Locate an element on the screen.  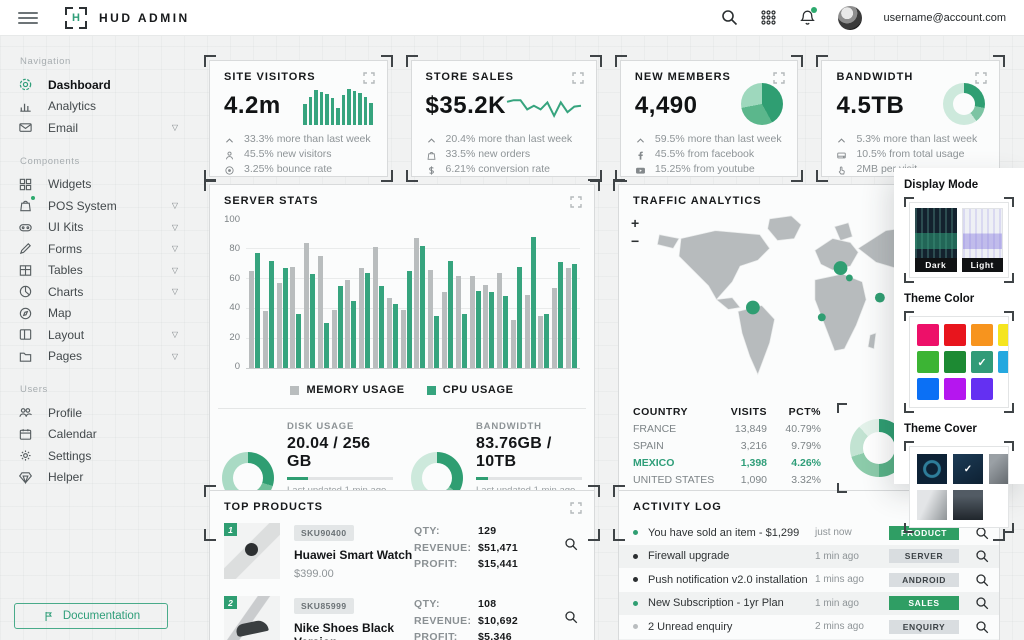
mini-bar-chart is located at coordinates (338, 106).